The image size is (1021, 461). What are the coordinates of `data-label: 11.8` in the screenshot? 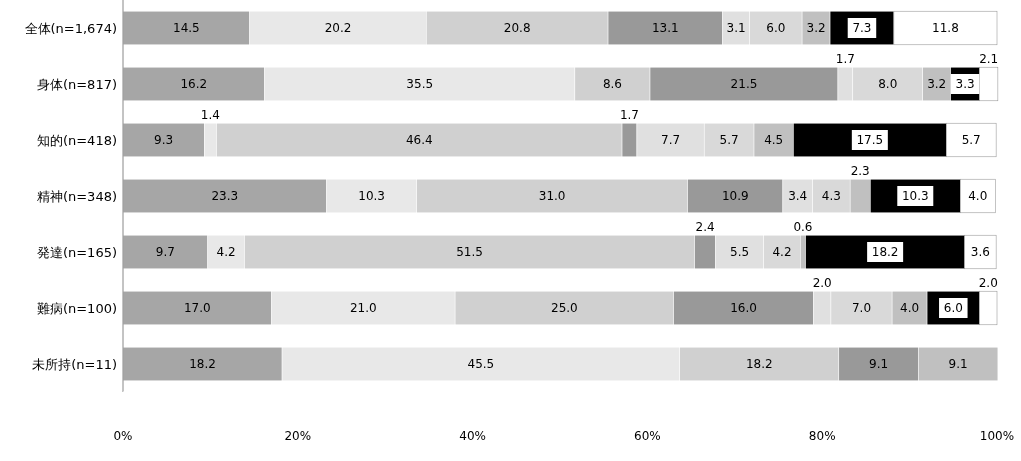 It's located at (945, 28).